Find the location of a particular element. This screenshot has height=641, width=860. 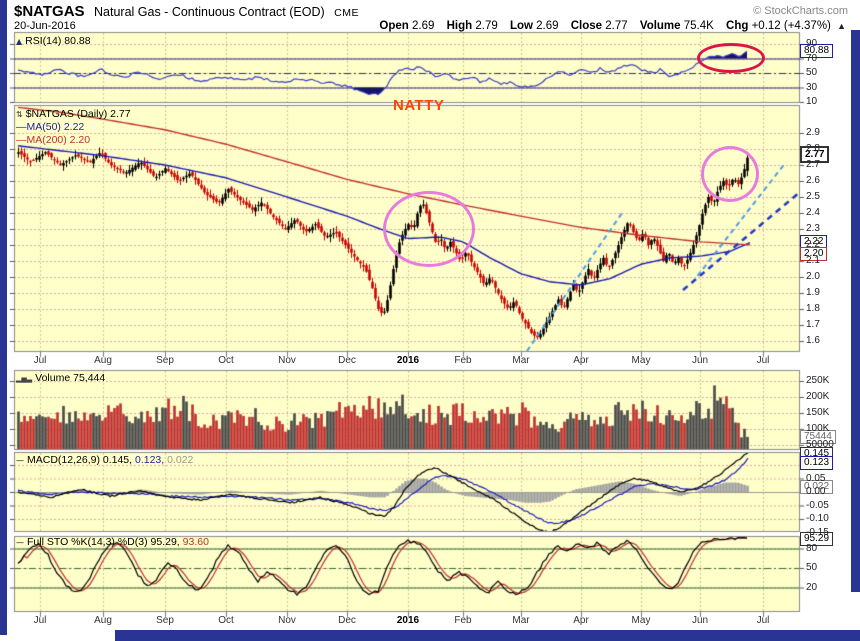

ma50-swatch-icon: — is located at coordinates (21, 127).